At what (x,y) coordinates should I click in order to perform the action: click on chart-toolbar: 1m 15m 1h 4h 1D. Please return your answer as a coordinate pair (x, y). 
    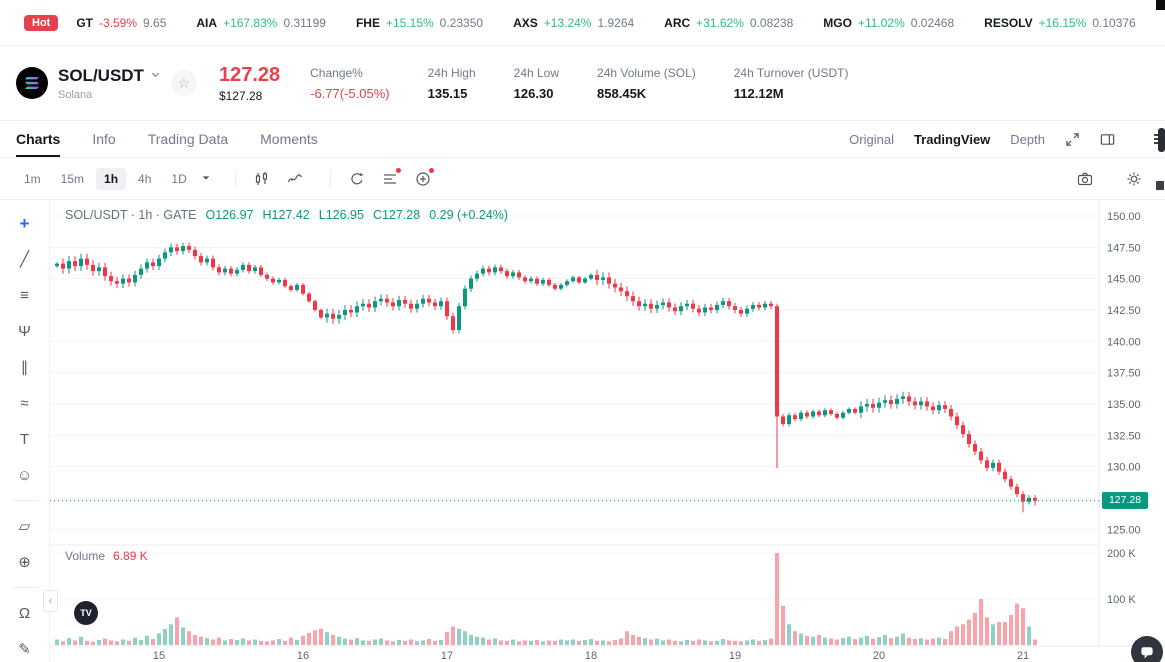
    Looking at the image, I should click on (582, 179).